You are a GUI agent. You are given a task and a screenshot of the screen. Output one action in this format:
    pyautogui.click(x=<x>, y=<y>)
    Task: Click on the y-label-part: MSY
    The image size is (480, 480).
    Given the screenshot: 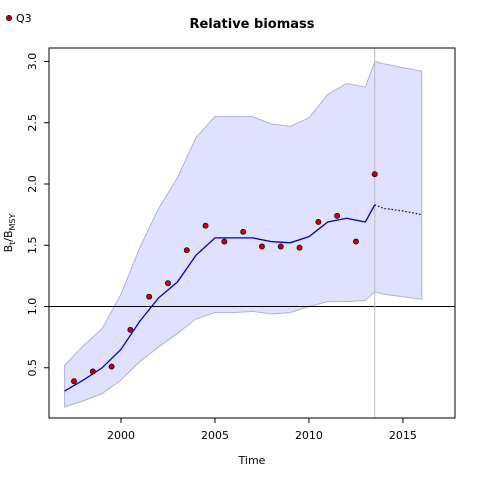 What is the action you would take?
    pyautogui.click(x=12, y=221)
    